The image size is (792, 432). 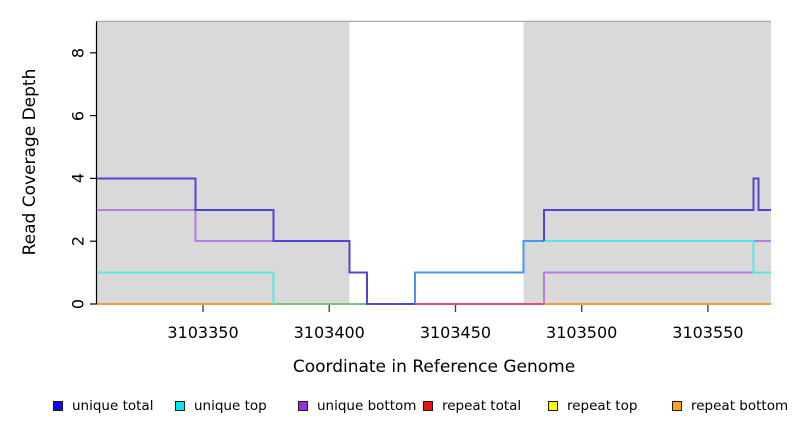 What do you see at coordinates (78, 178) in the screenshot?
I see `y-tick-label-4: 4` at bounding box center [78, 178].